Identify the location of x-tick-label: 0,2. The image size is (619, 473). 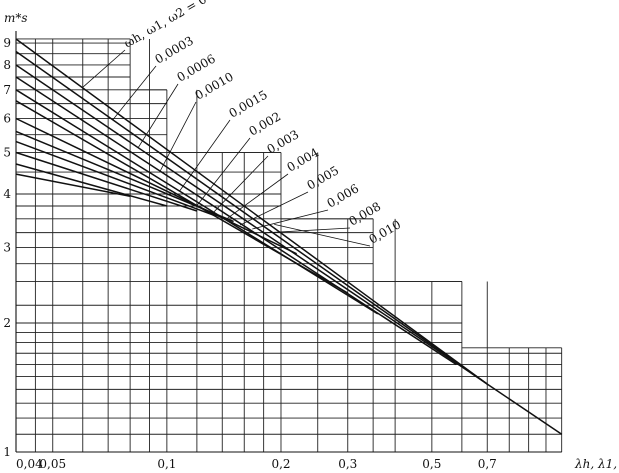
(280, 464).